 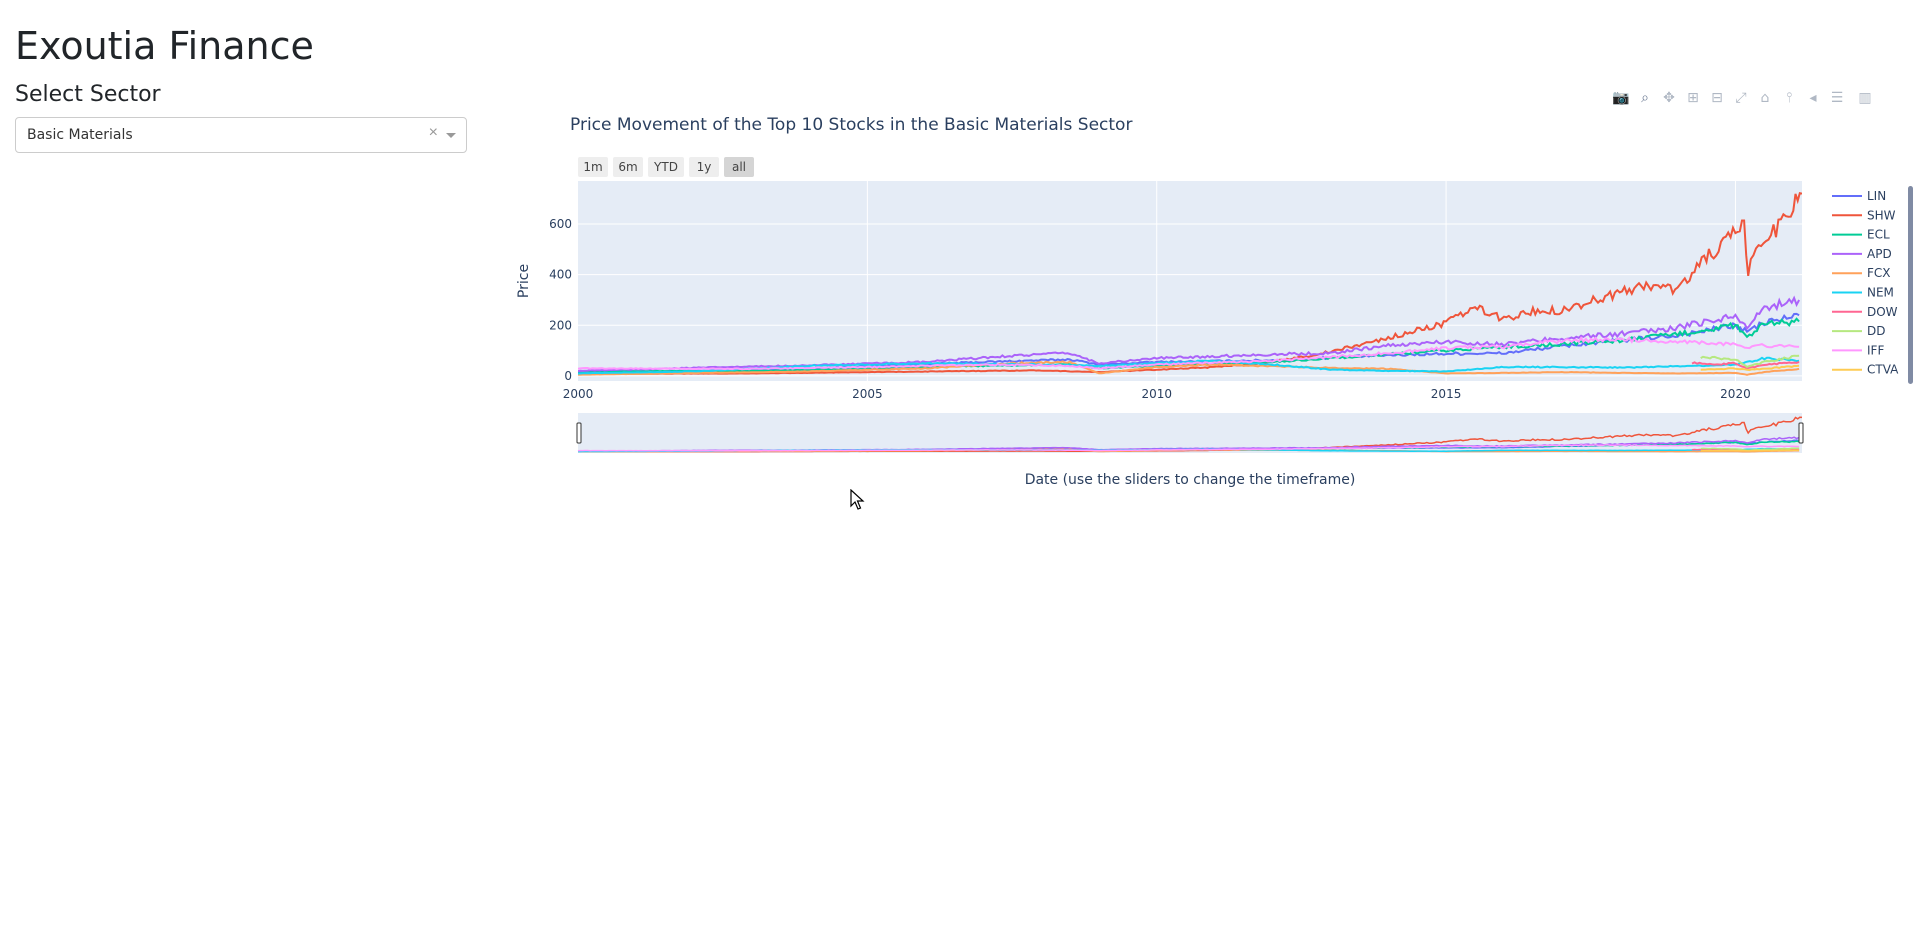 What do you see at coordinates (1879, 273) in the screenshot?
I see `legend-label: FCX` at bounding box center [1879, 273].